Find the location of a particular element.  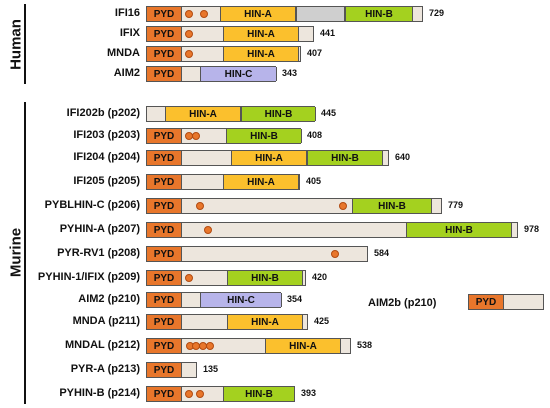

protein-row-pyhin-b-p214: PYHIN-B (p214) PYD HIN-B 393 is located at coordinates (275, 395).